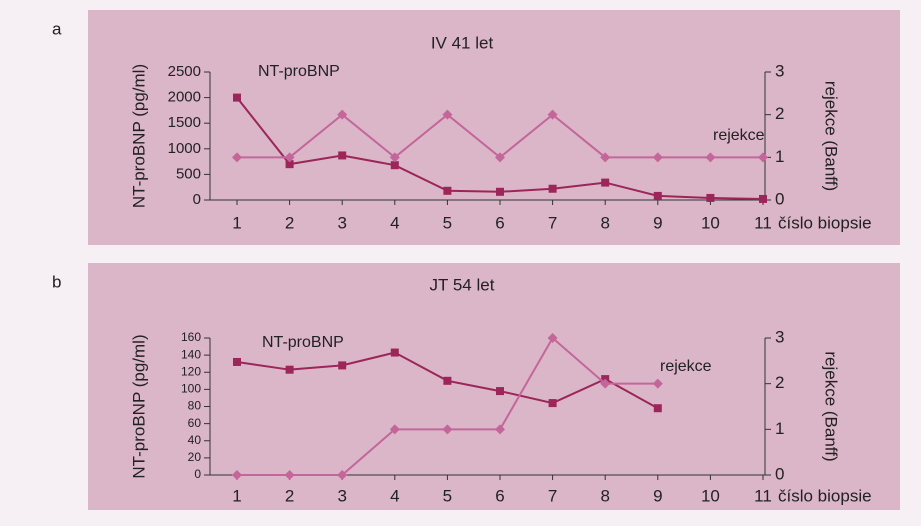 Image resolution: width=921 pixels, height=526 pixels. What do you see at coordinates (191, 389) in the screenshot?
I see `y-tick-label: 100` at bounding box center [191, 389].